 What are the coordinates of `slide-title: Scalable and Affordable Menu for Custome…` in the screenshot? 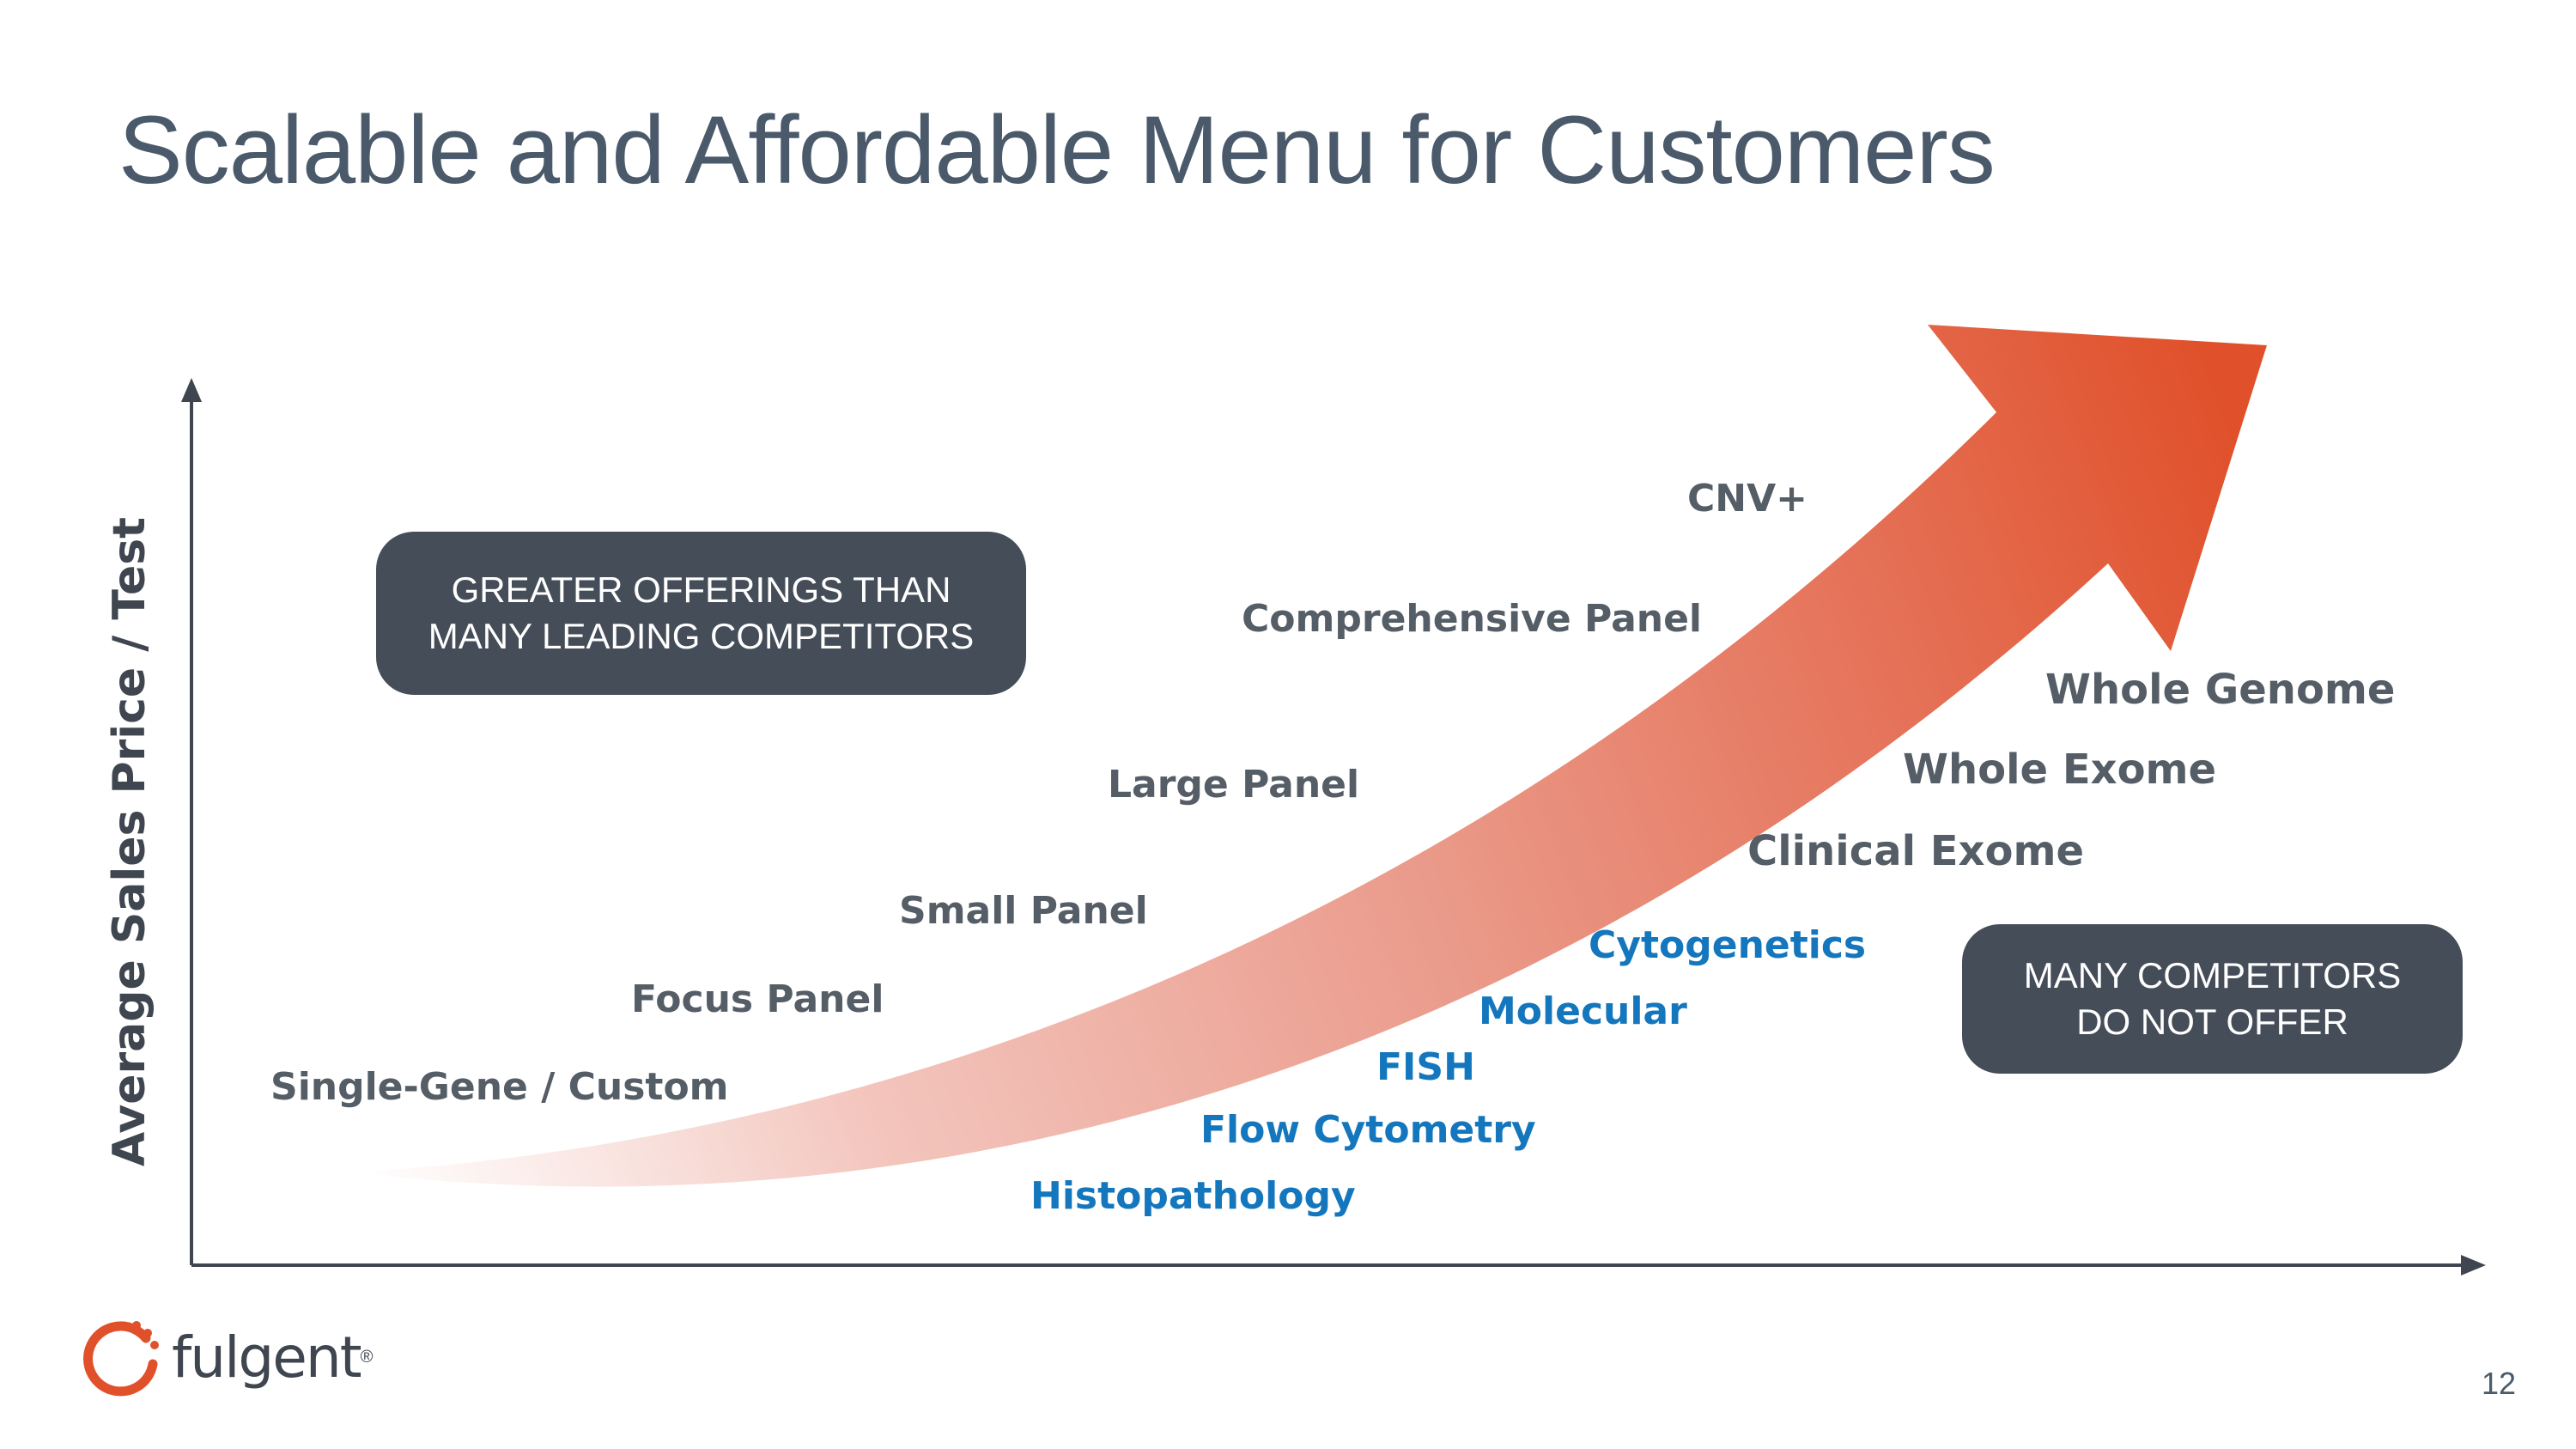 It's located at (1057, 150).